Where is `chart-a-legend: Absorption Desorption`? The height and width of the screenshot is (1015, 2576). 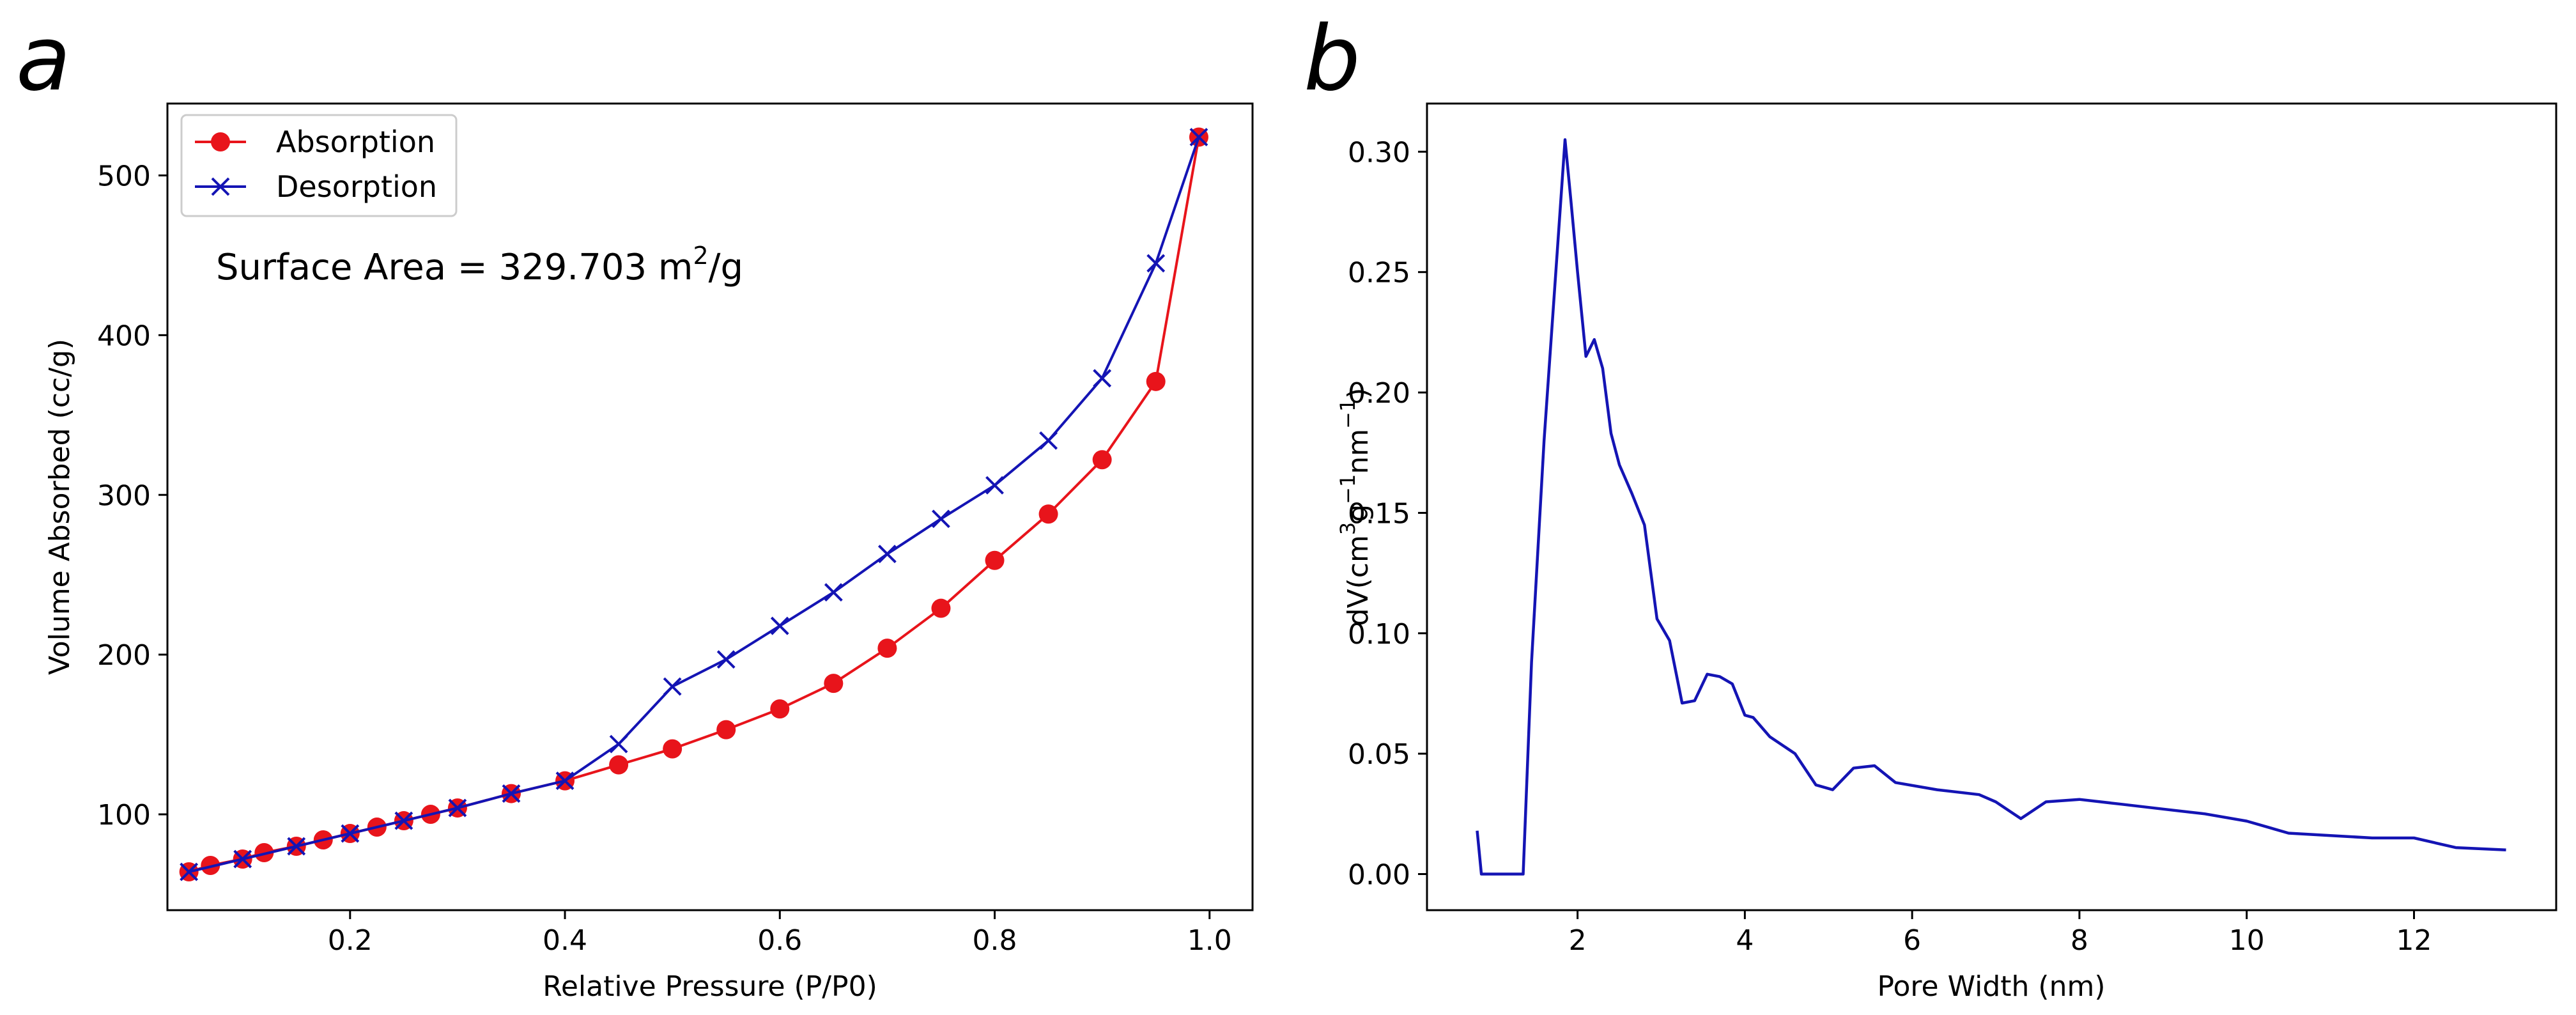 chart-a-legend: Absorption Desorption is located at coordinates (319, 165).